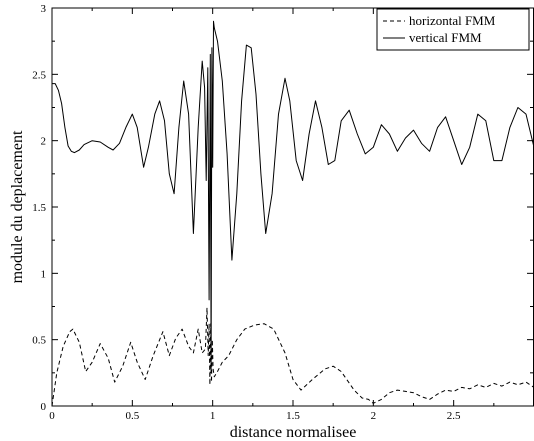 The image size is (534, 441). Describe the element at coordinates (213, 416) in the screenshot. I see `x-tick-label: 1` at that location.